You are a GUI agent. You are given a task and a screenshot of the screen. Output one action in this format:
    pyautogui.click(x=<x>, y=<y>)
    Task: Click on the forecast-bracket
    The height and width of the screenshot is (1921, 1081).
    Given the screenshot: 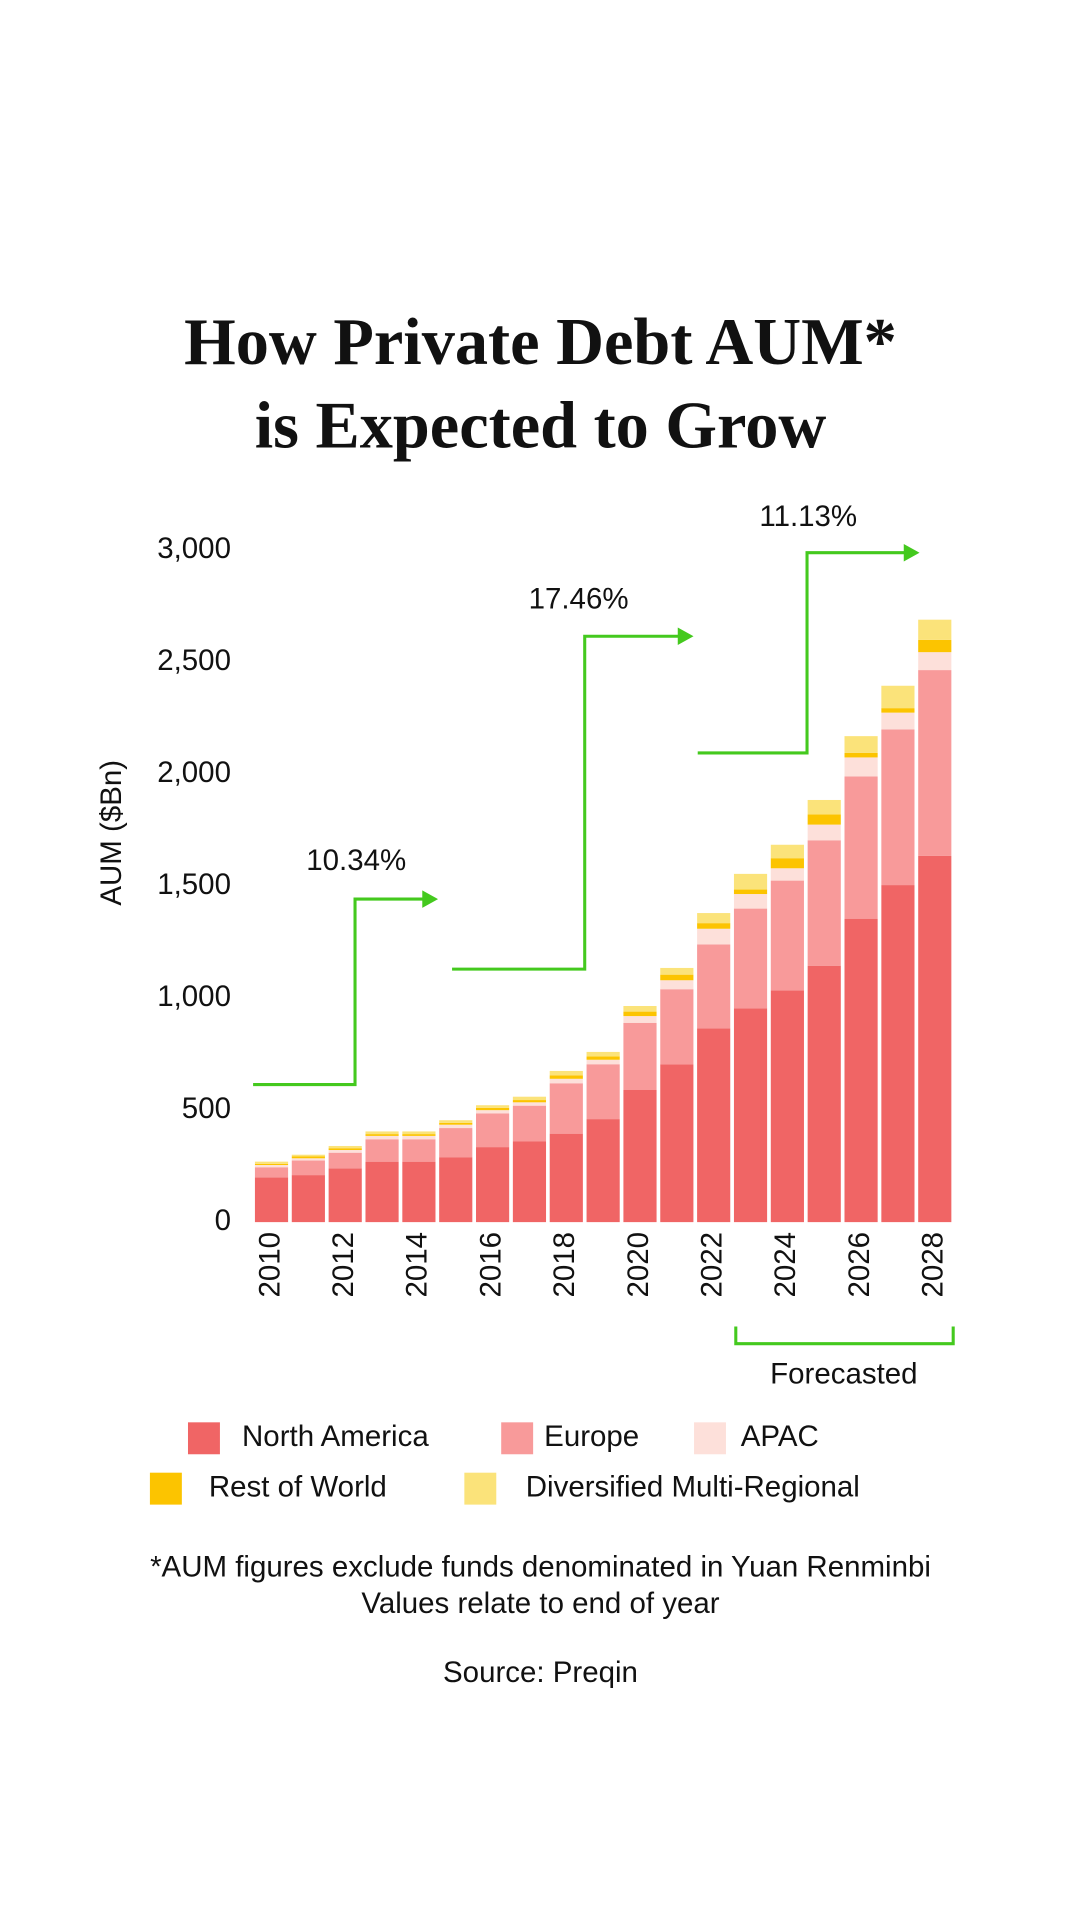 What is the action you would take?
    pyautogui.click(x=844, y=1336)
    